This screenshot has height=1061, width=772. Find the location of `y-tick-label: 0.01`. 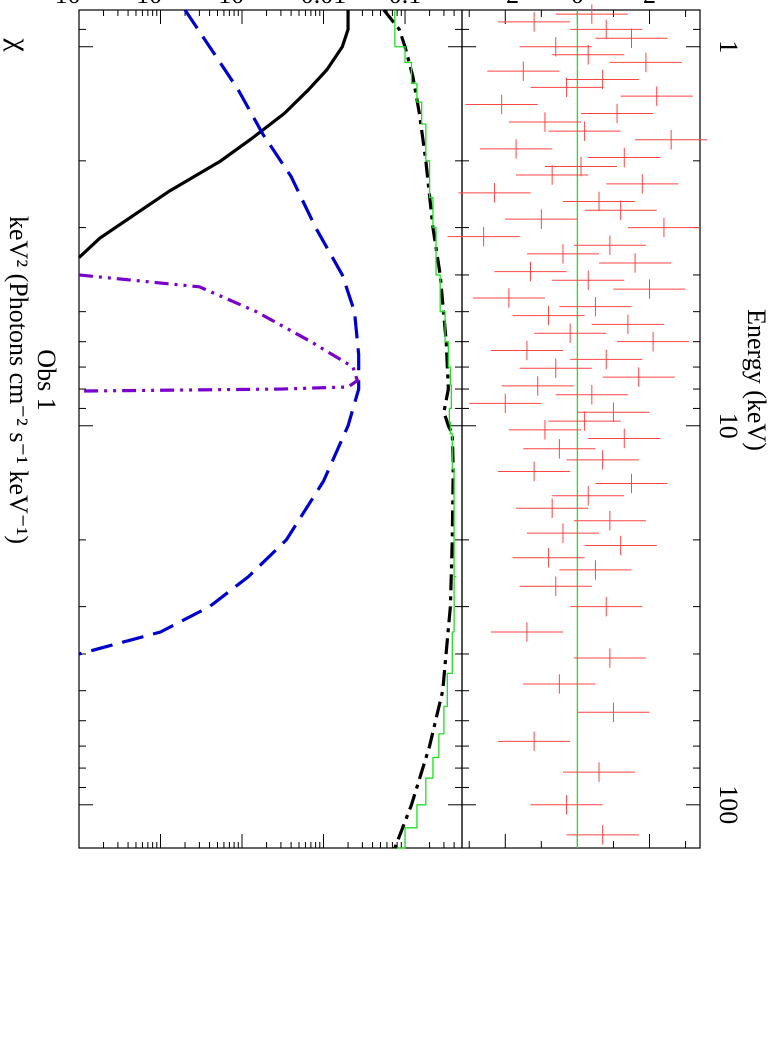

y-tick-label: 0.01 is located at coordinates (324, 4).